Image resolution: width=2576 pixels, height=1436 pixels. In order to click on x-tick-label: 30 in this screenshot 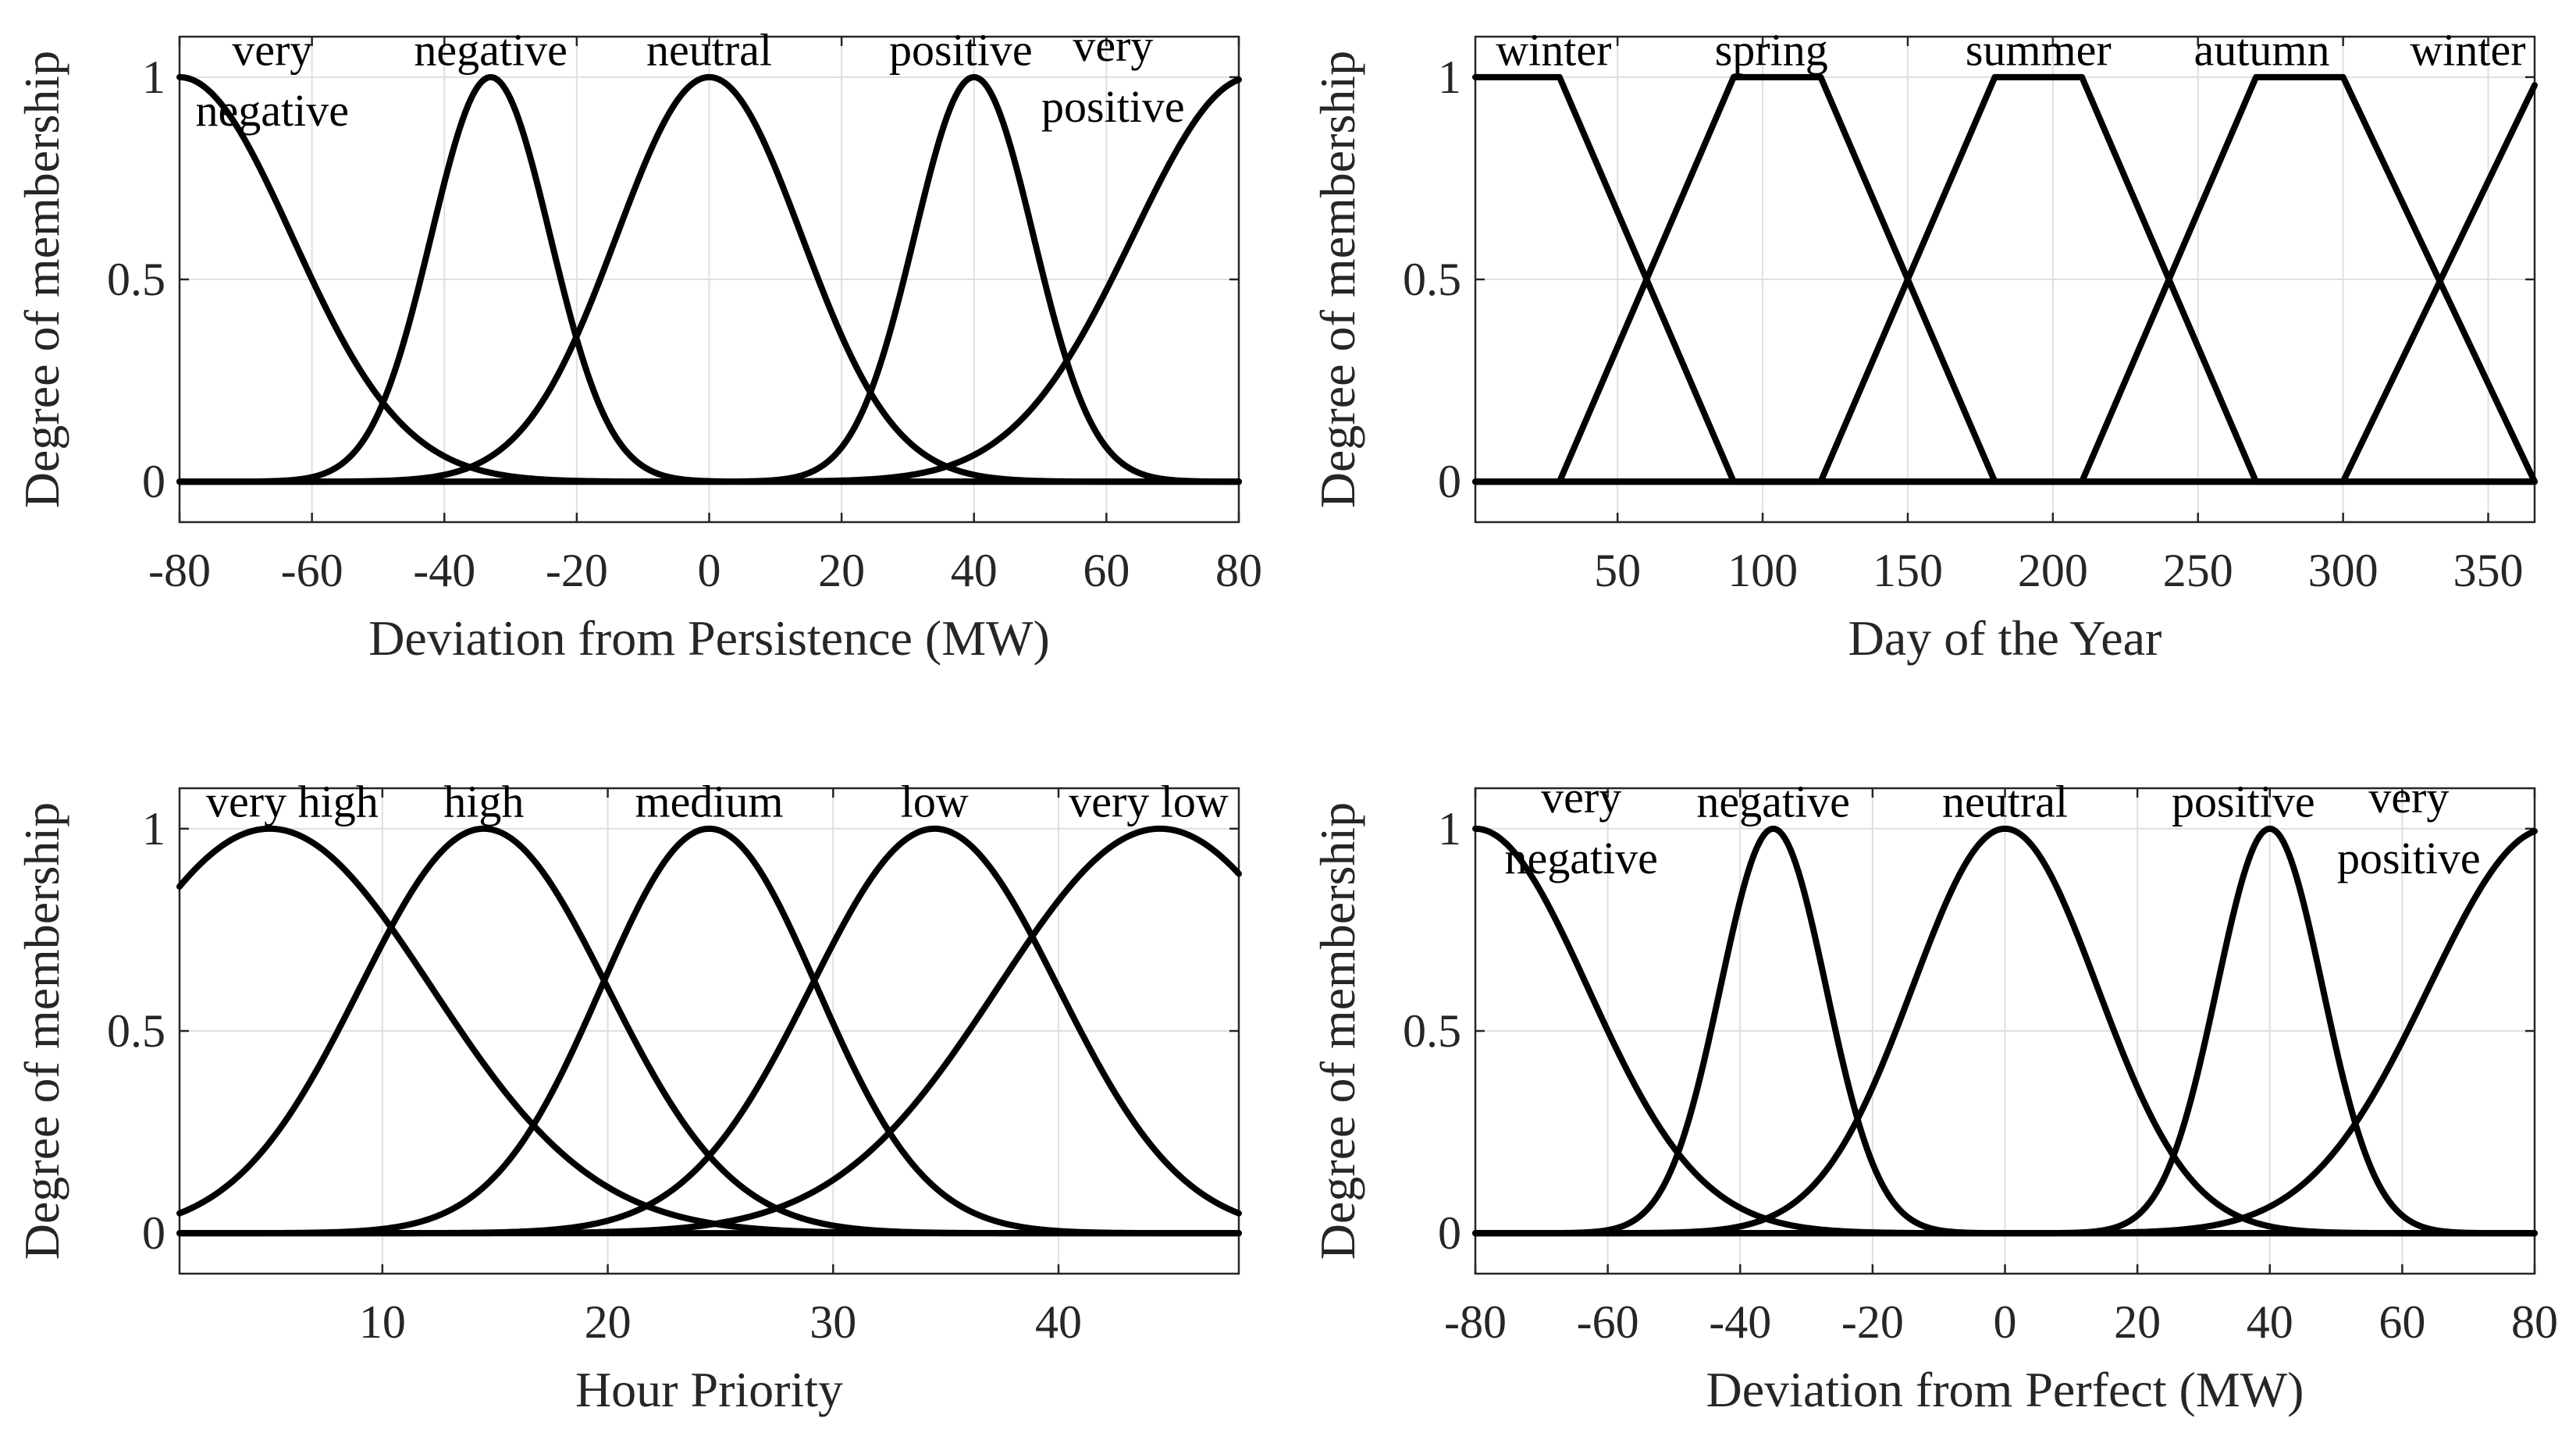, I will do `click(832, 1322)`.